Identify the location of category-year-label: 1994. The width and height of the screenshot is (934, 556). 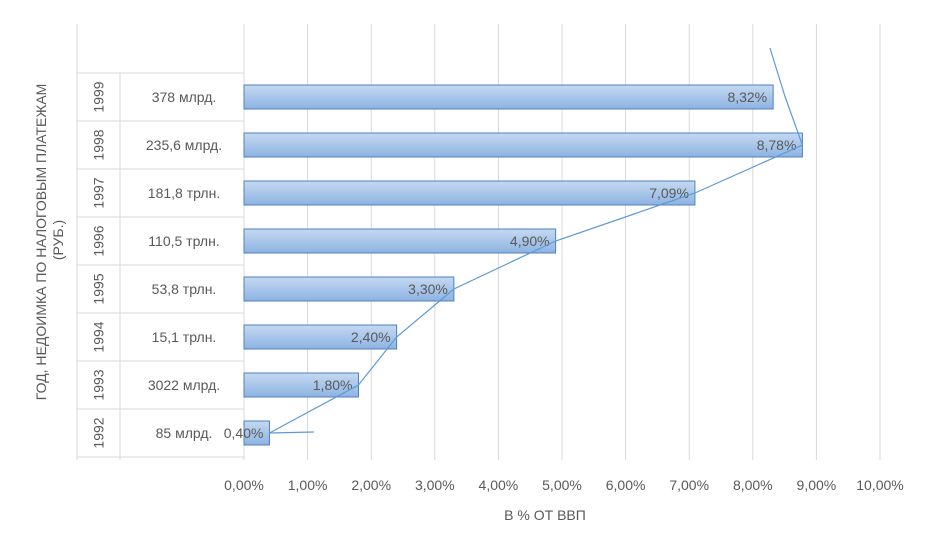
(99, 336).